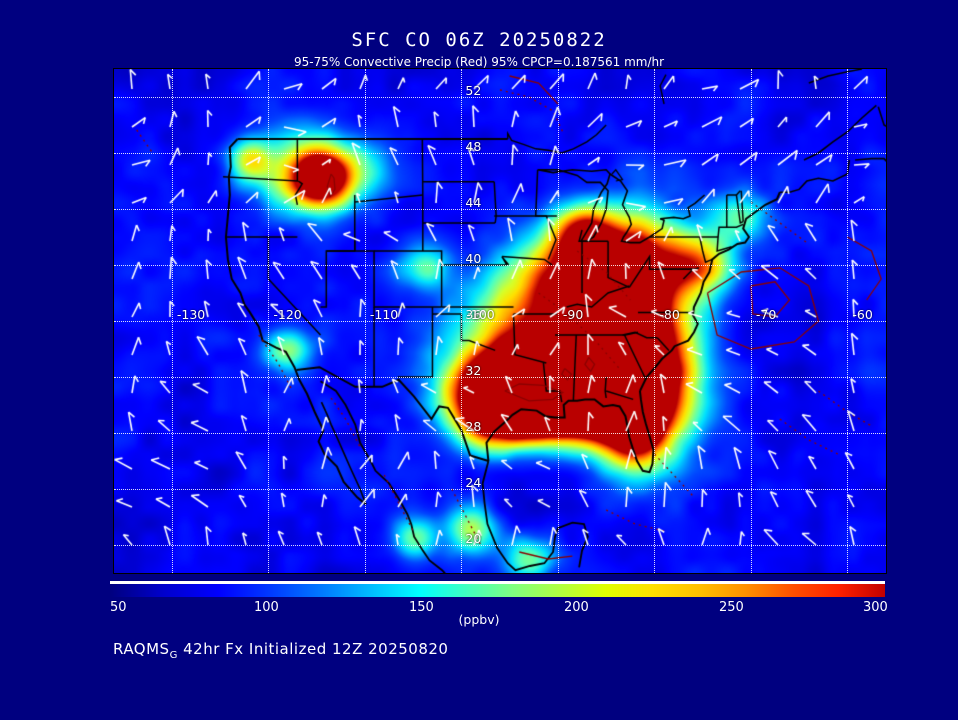 Image resolution: width=958 pixels, height=720 pixels. Describe the element at coordinates (313, 649) in the screenshot. I see `footer-text: 42hr Fx Initialized 12Z 20250820` at that location.